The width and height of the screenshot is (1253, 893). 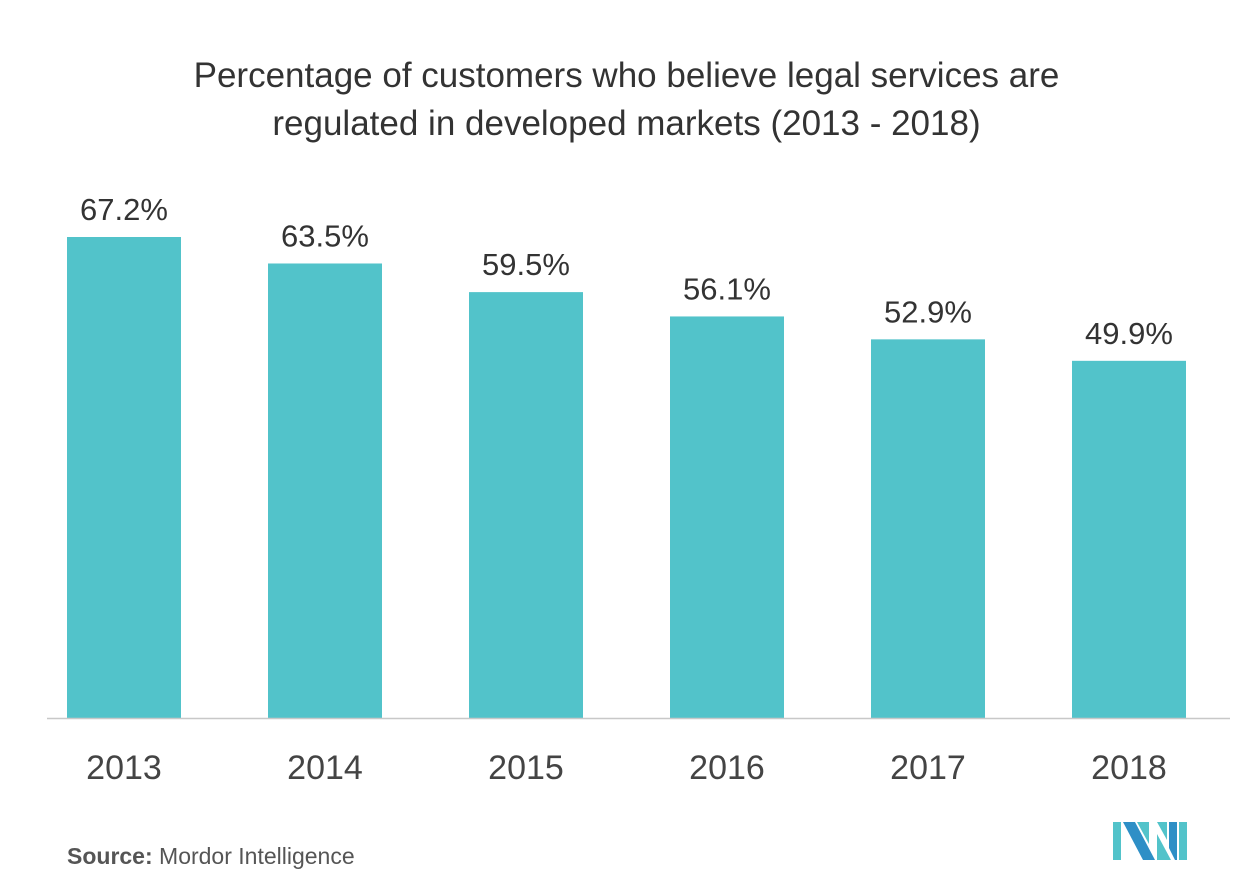 I want to click on x-tick-label: 2015, so click(x=526, y=768).